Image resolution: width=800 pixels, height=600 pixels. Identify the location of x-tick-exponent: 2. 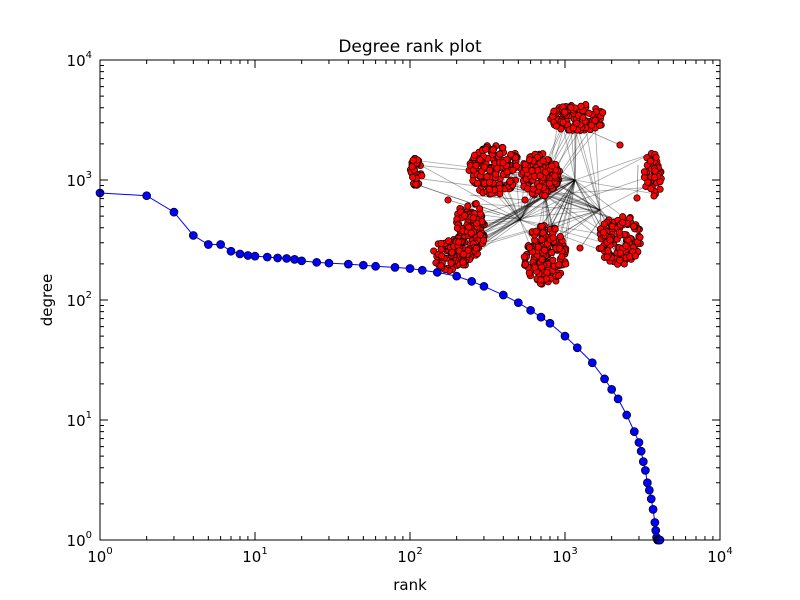
(419, 551).